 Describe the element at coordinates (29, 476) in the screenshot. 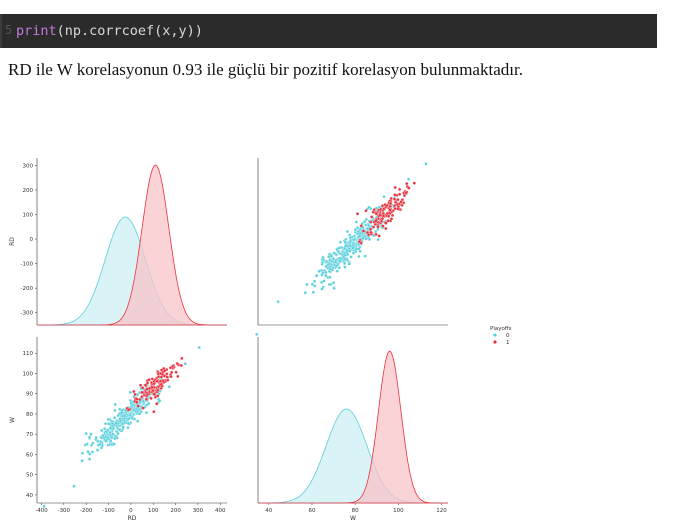

I see `ytick-label: 50` at that location.